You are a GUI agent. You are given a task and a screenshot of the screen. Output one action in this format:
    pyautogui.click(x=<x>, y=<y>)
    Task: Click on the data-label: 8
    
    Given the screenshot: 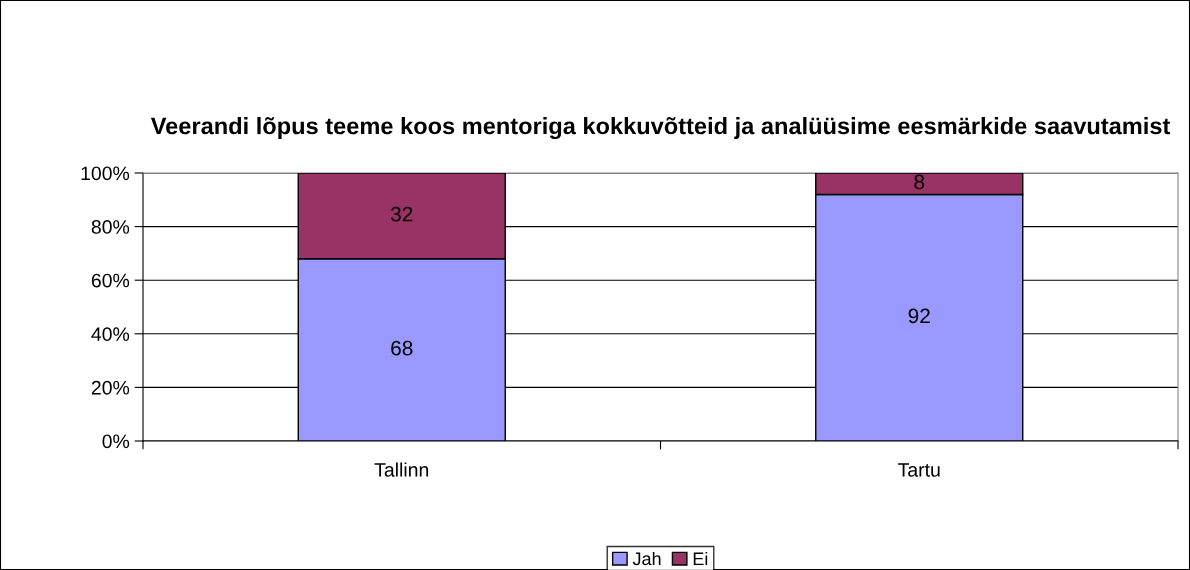 What is the action you would take?
    pyautogui.click(x=919, y=182)
    